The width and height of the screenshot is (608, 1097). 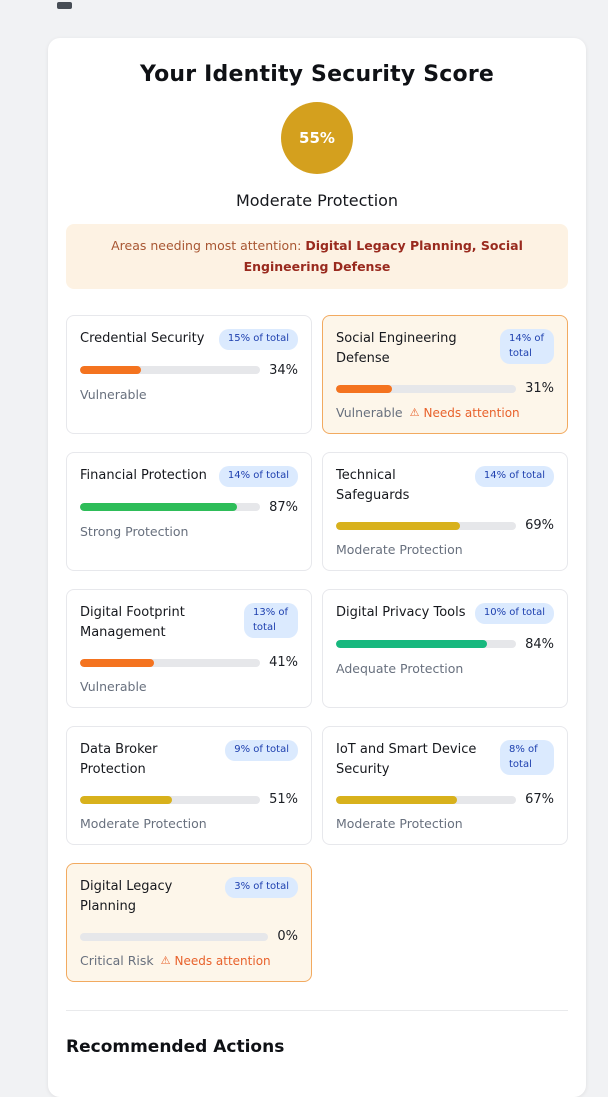 I want to click on needs-attention-label: Needs attention, so click(x=222, y=960).